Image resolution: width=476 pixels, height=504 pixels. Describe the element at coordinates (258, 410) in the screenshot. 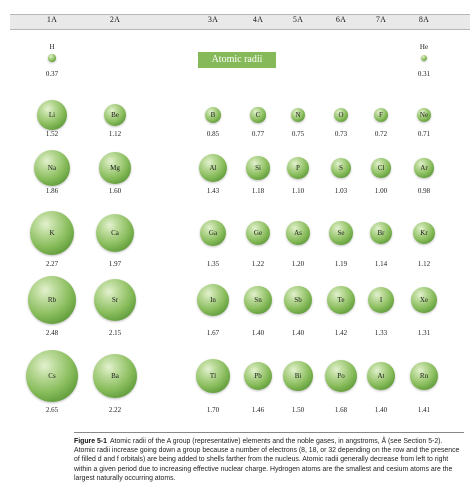

I see `atomic-radius-value-pb: 1.46` at that location.